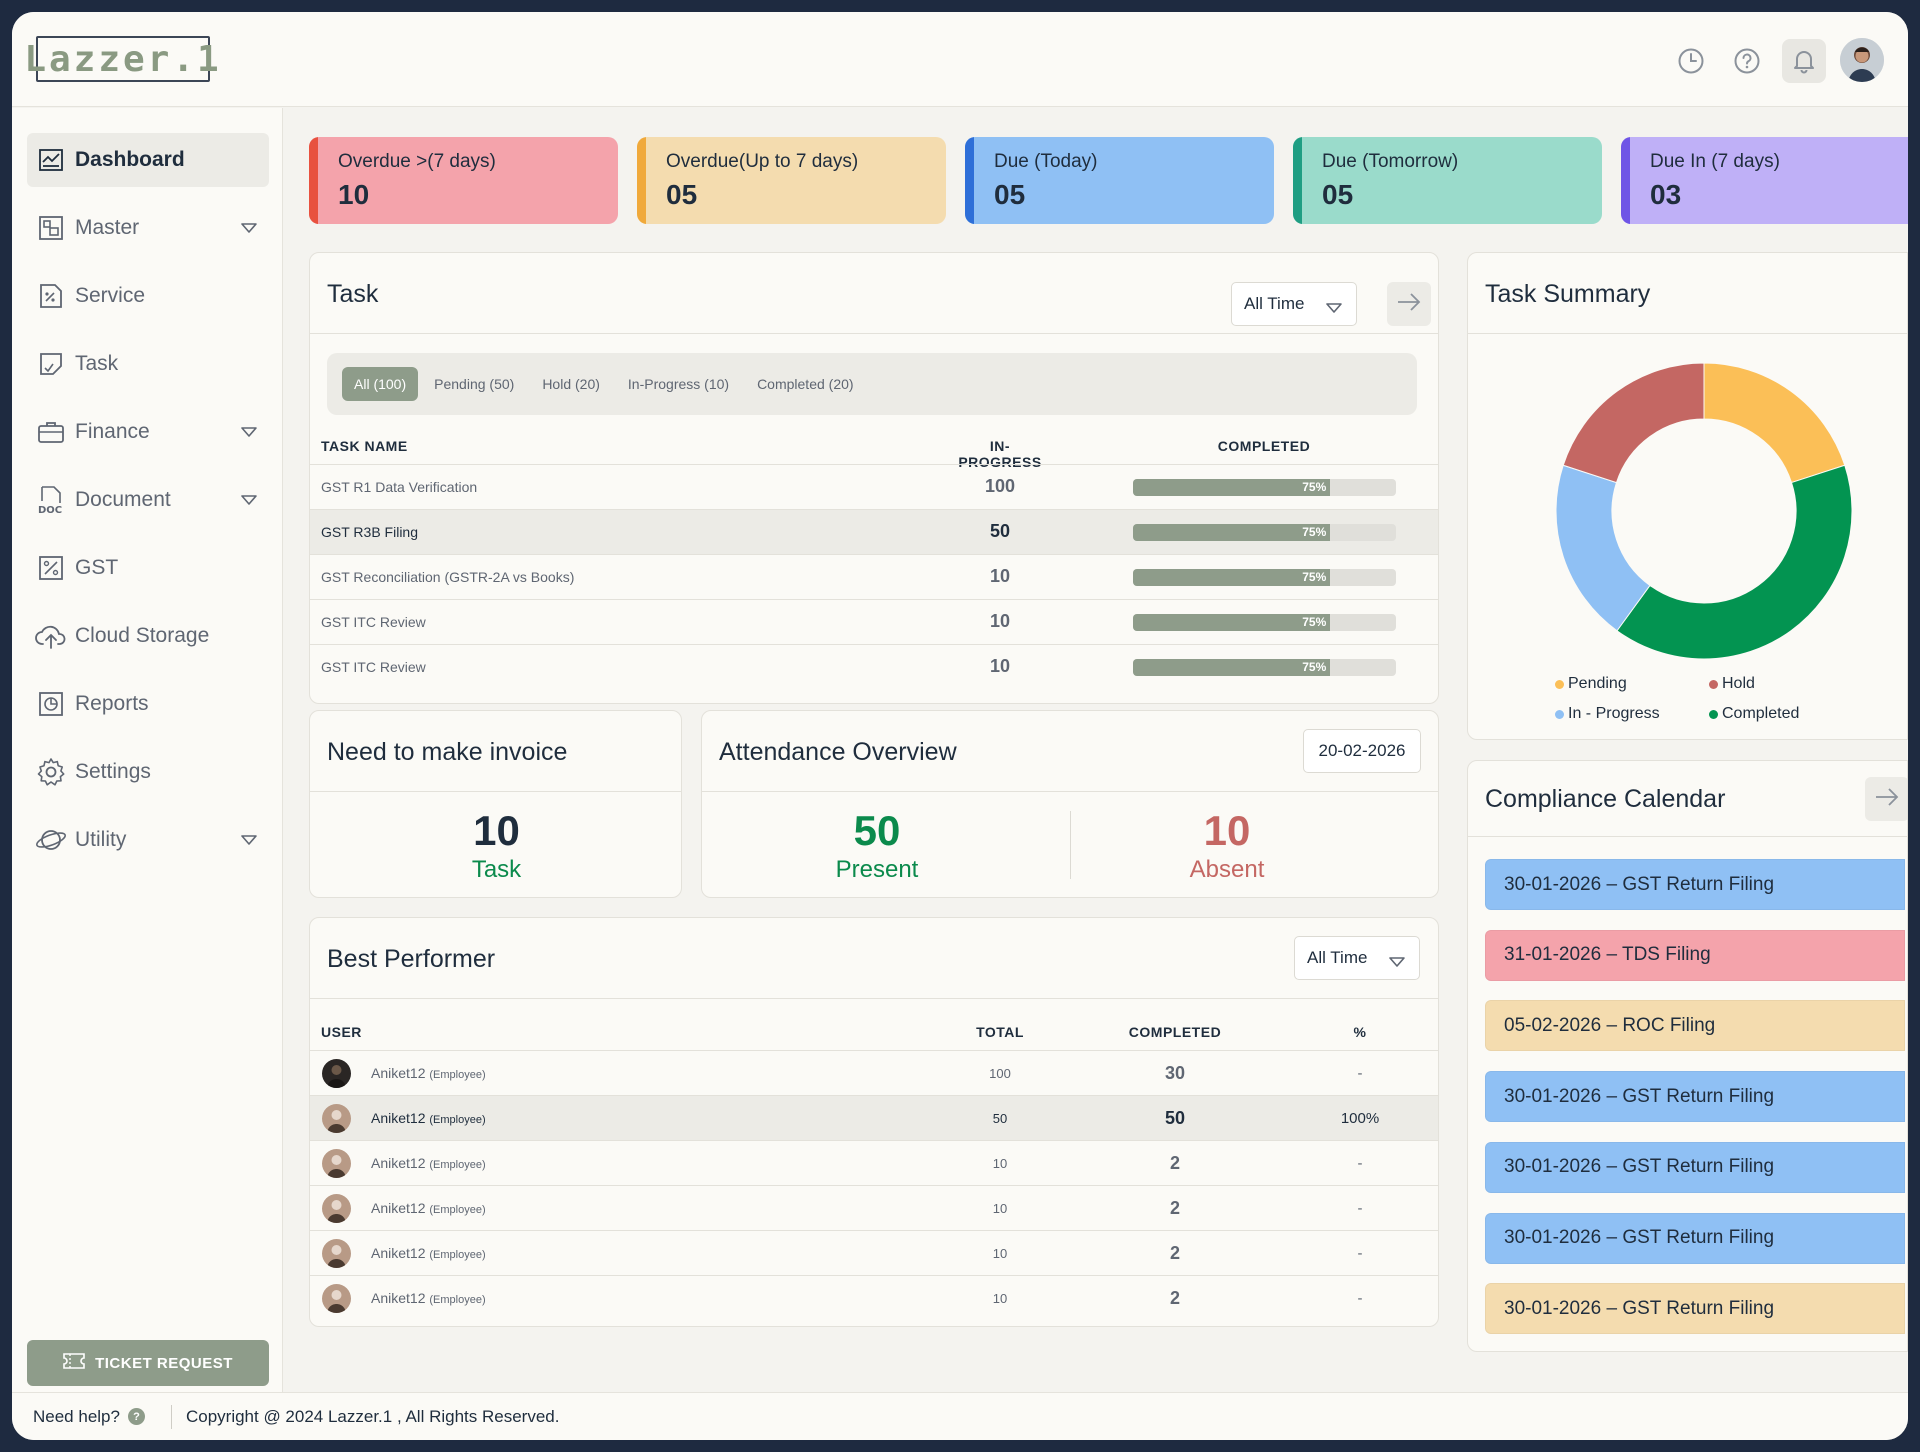  Describe the element at coordinates (1390, 161) in the screenshot. I see `stat-label: Due (Tomorrow)` at that location.